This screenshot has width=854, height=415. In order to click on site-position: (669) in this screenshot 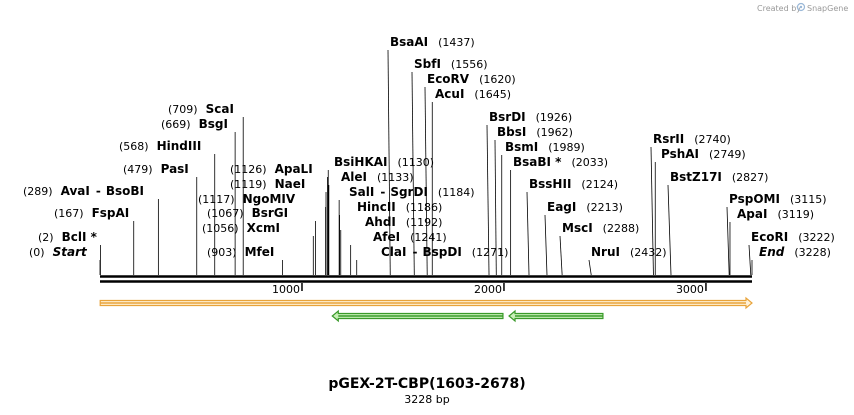, I will do `click(176, 124)`.